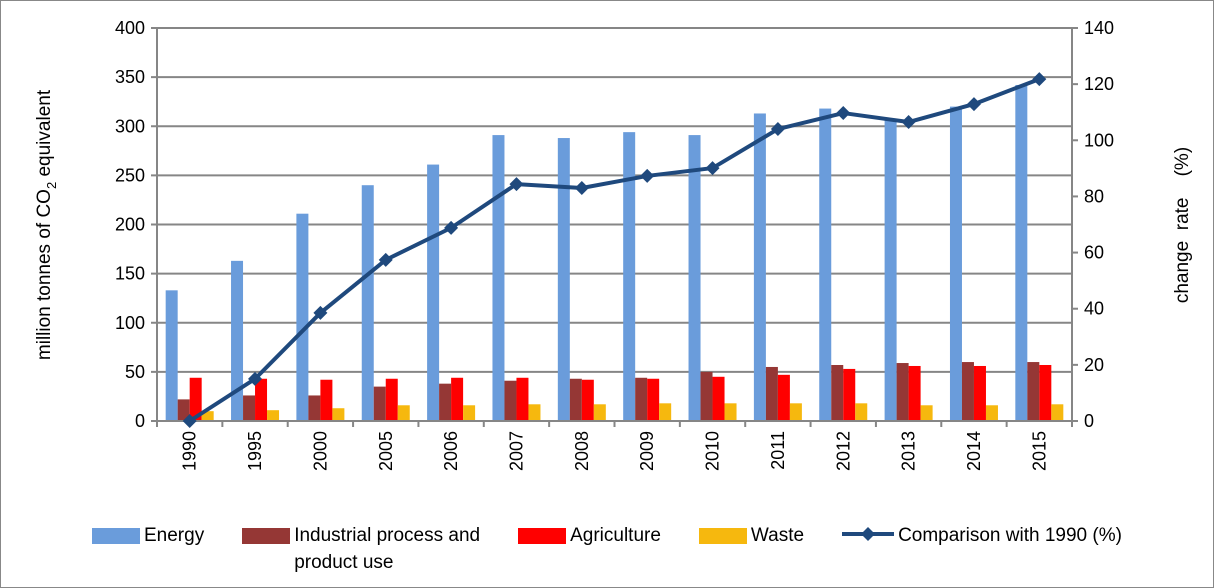 The image size is (1214, 588). Describe the element at coordinates (116, 536) in the screenshot. I see `energy-swatch` at that location.